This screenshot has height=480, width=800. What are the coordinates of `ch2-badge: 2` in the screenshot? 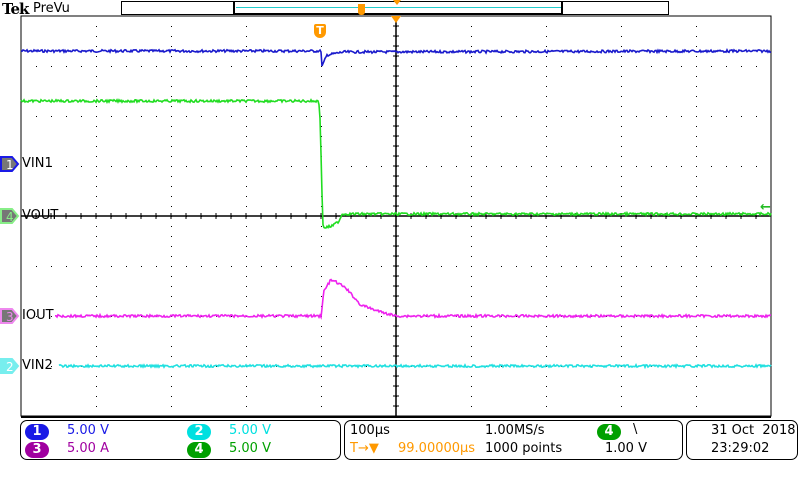 It's located at (199, 432).